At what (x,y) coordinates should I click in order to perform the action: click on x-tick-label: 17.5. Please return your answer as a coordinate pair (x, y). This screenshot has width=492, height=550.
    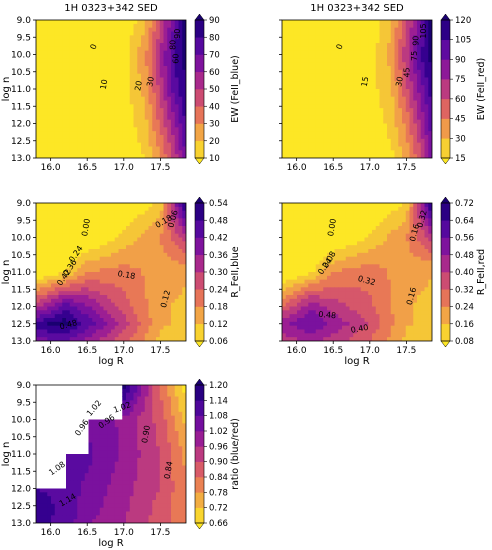
    Looking at the image, I should click on (160, 351).